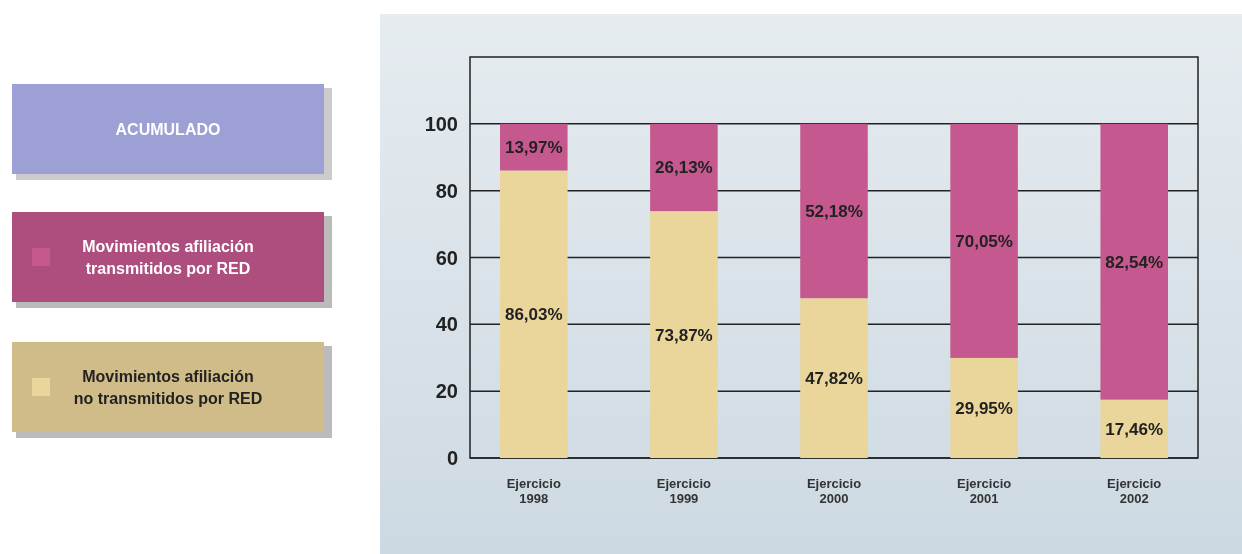  I want to click on y-tick-label: 20, so click(446, 391).